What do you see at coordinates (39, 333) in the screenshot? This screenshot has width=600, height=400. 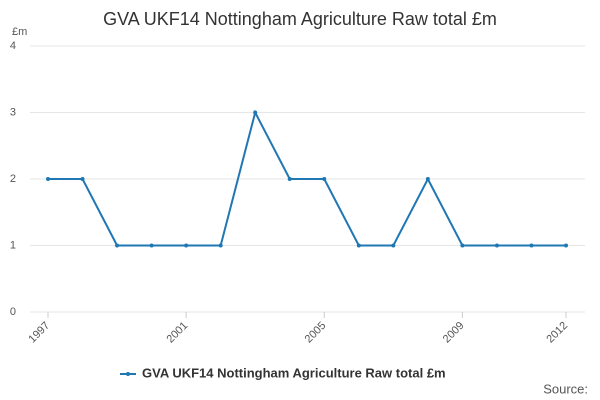 I see `x-tick-label: 1997` at bounding box center [39, 333].